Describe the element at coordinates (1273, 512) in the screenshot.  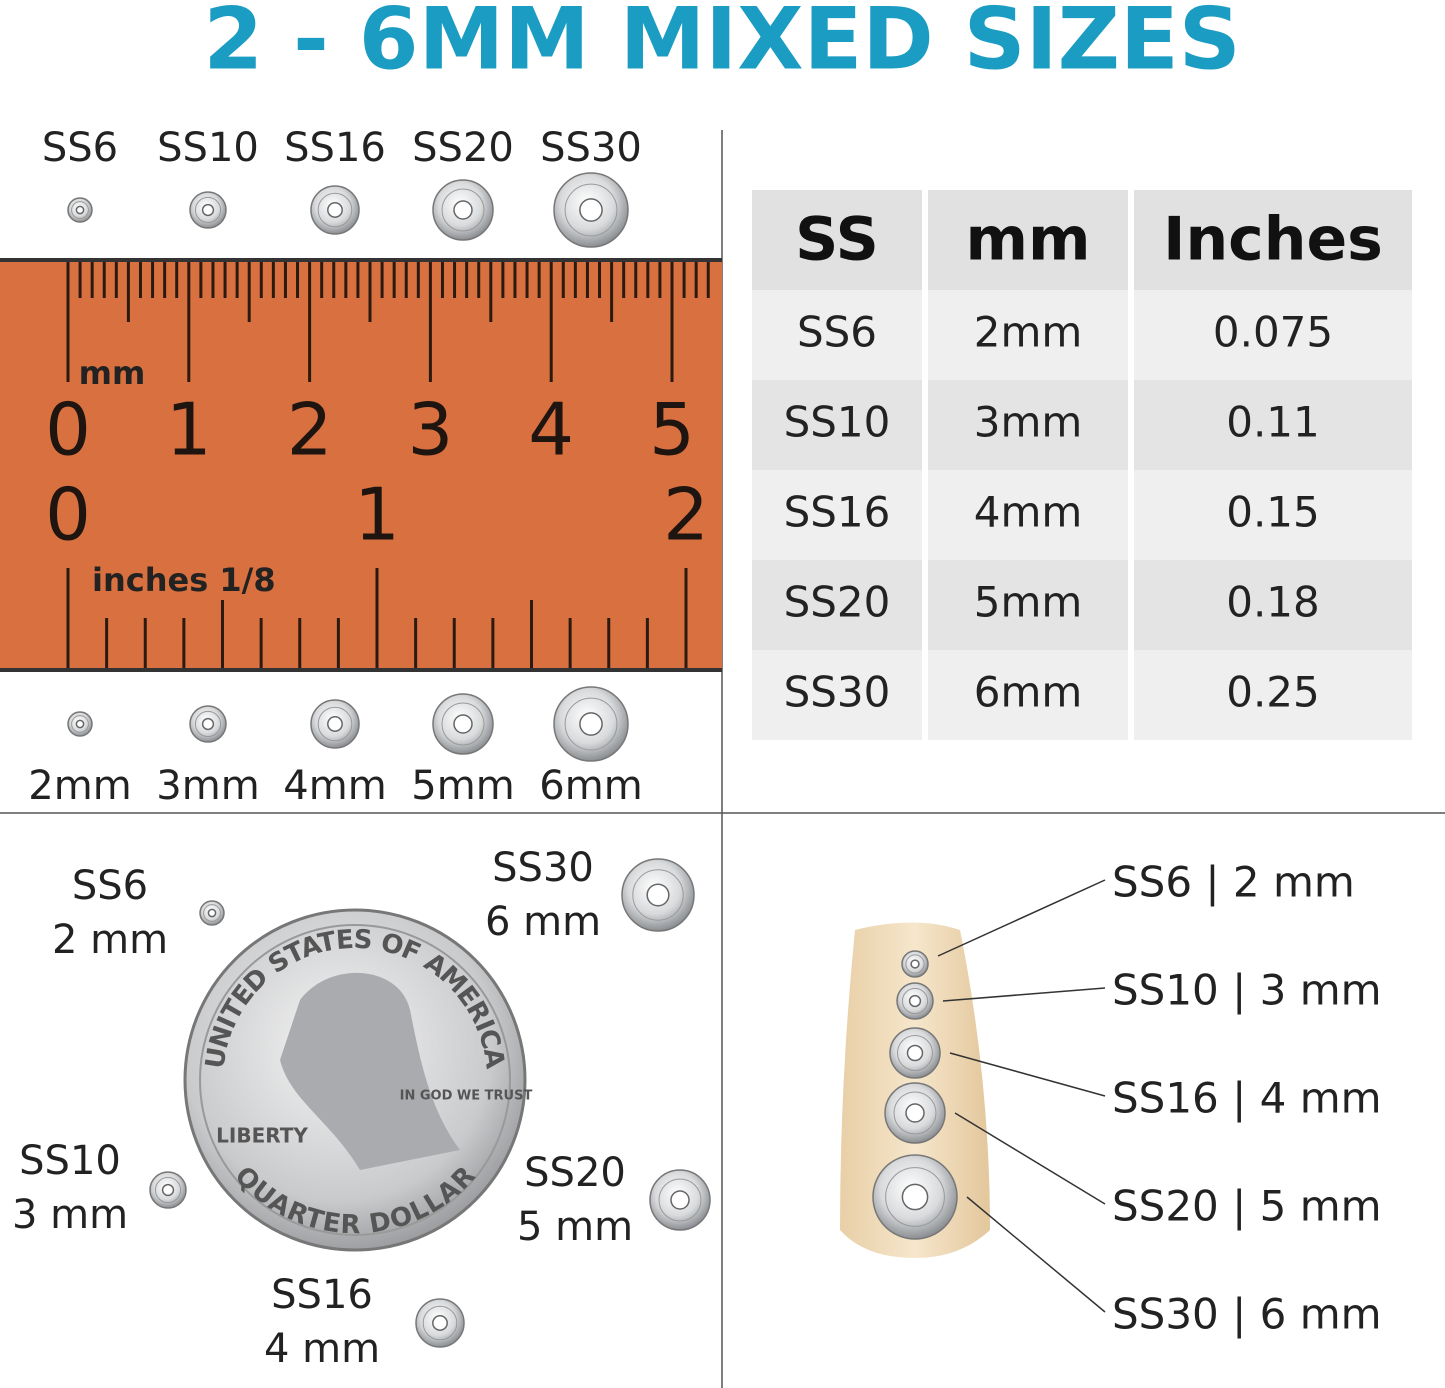
I see `table-text: 0.15` at that location.